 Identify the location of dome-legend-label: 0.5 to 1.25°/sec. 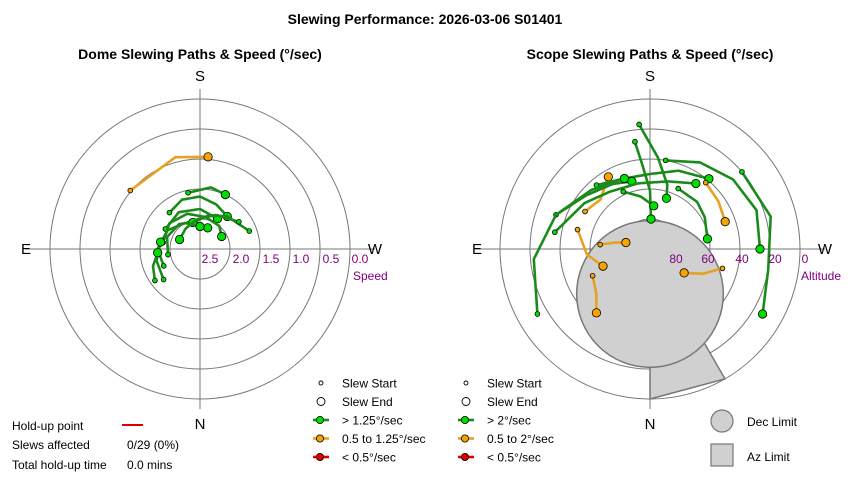
(384, 439).